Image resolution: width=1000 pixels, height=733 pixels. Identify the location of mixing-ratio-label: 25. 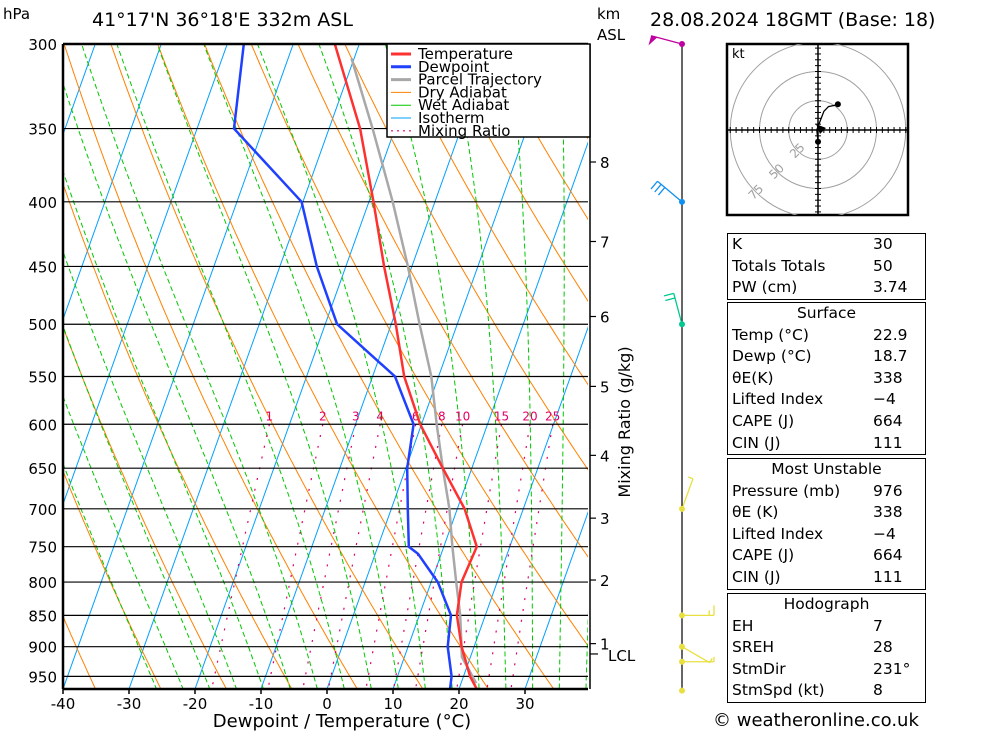
(552, 416).